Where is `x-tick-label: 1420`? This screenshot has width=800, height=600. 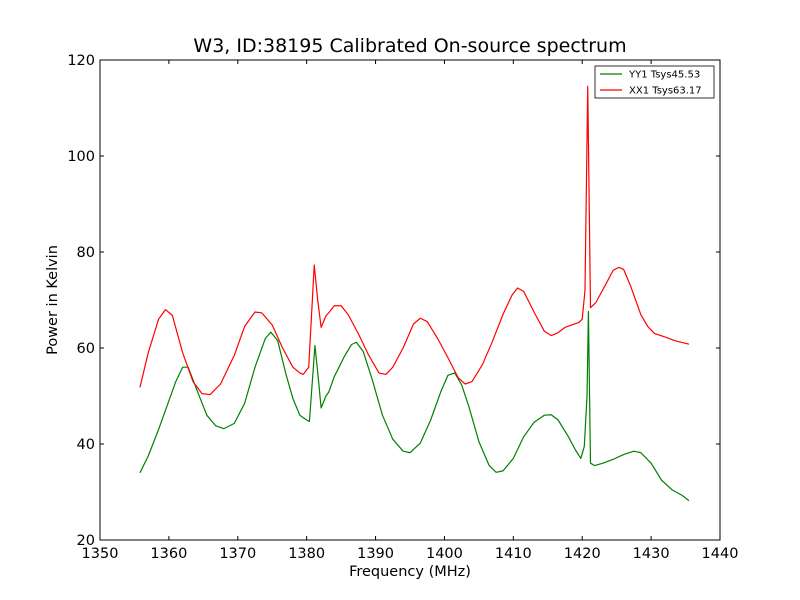 x-tick-label: 1420 is located at coordinates (582, 554).